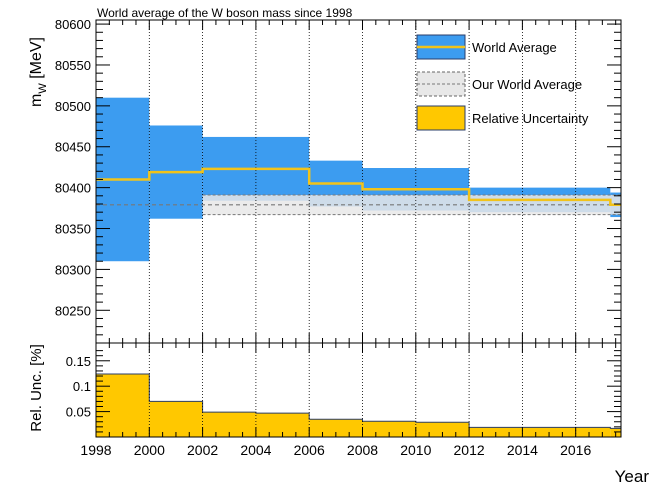  What do you see at coordinates (469, 450) in the screenshot?
I see `x-tick-label: 2012` at bounding box center [469, 450].